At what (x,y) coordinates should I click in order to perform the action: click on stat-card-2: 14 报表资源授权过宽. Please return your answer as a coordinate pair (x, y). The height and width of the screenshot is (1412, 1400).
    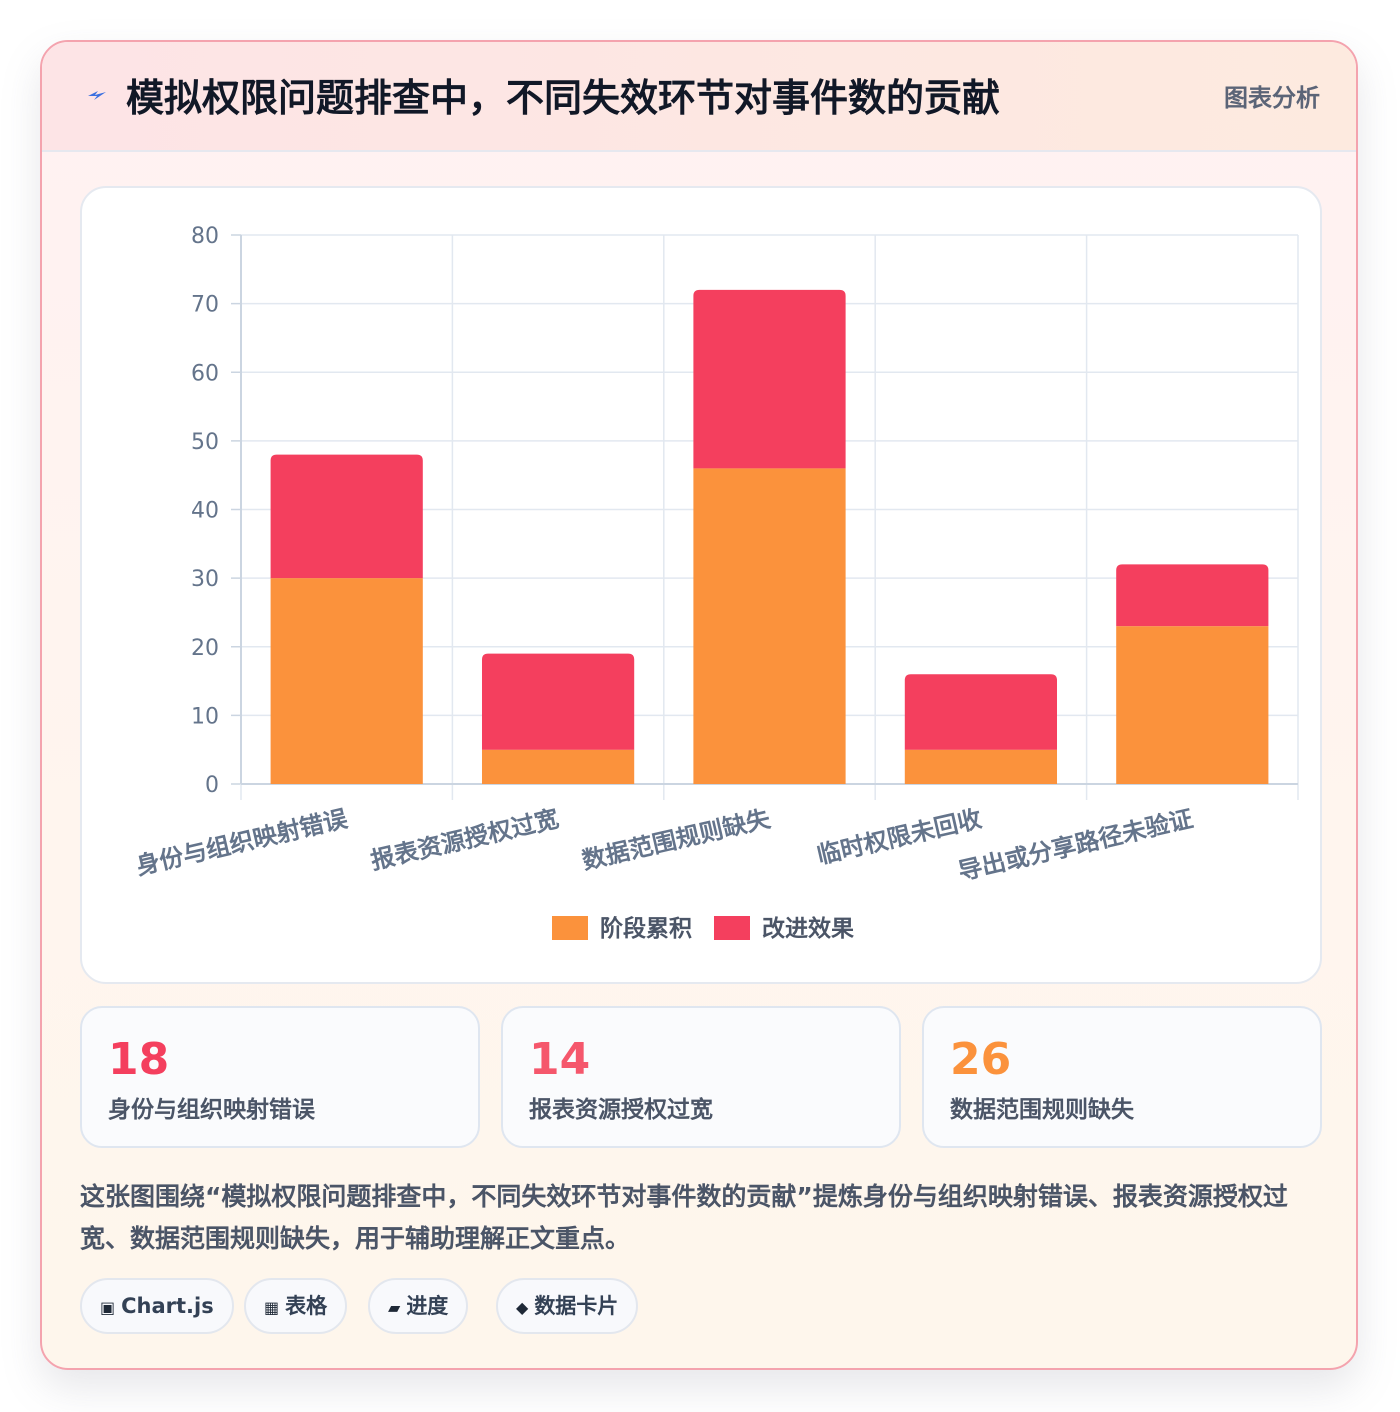
    Looking at the image, I should click on (701, 1077).